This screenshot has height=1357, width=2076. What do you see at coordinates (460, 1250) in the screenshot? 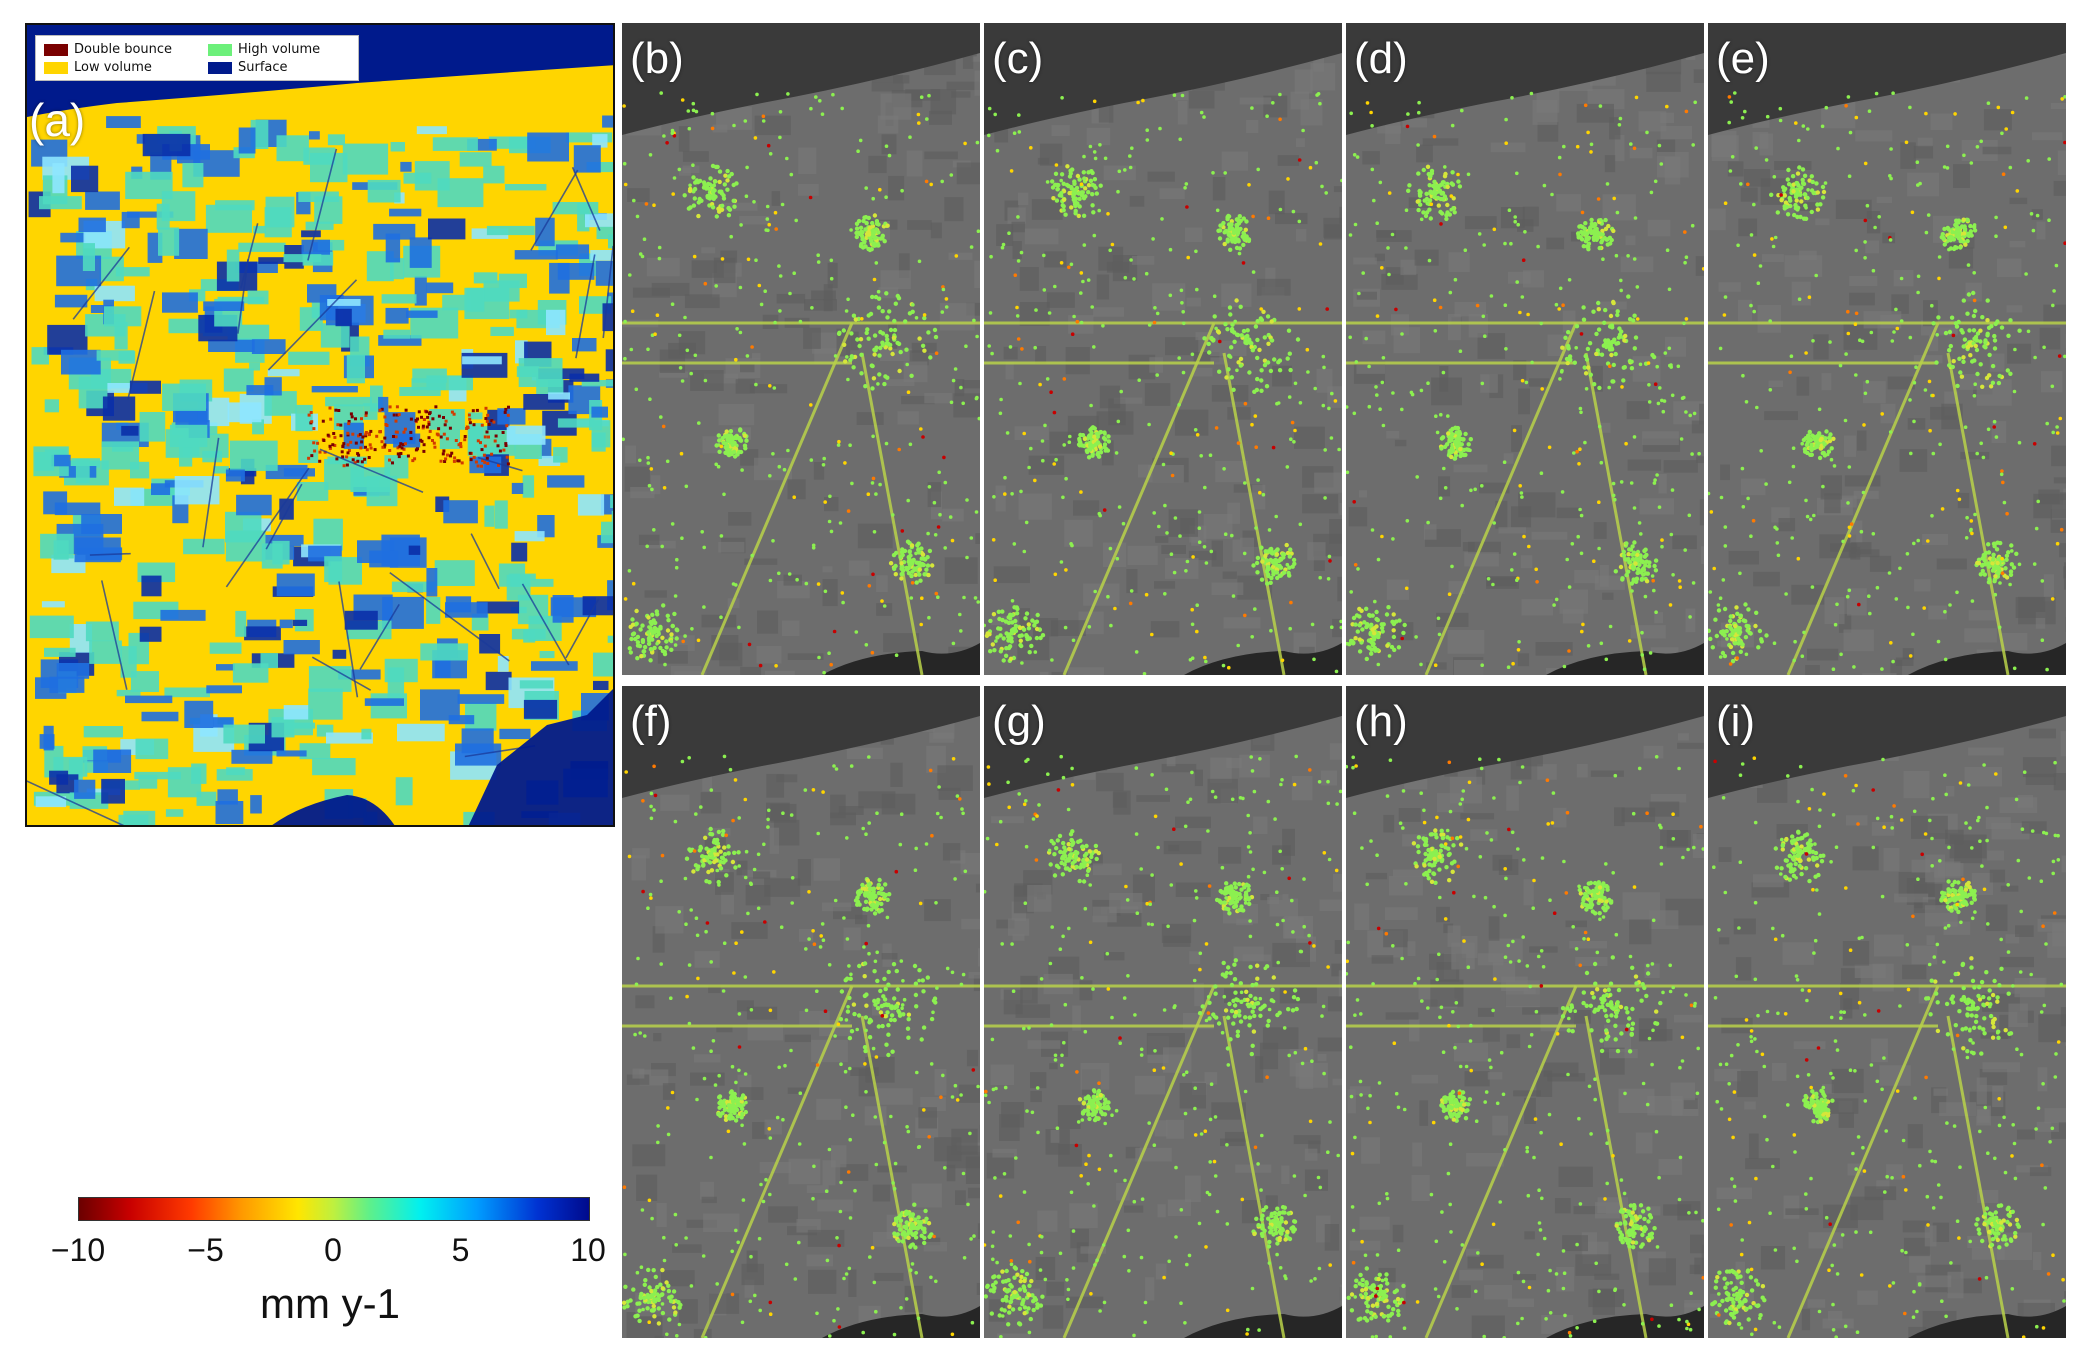
I see `colorbar-tick: 5` at bounding box center [460, 1250].